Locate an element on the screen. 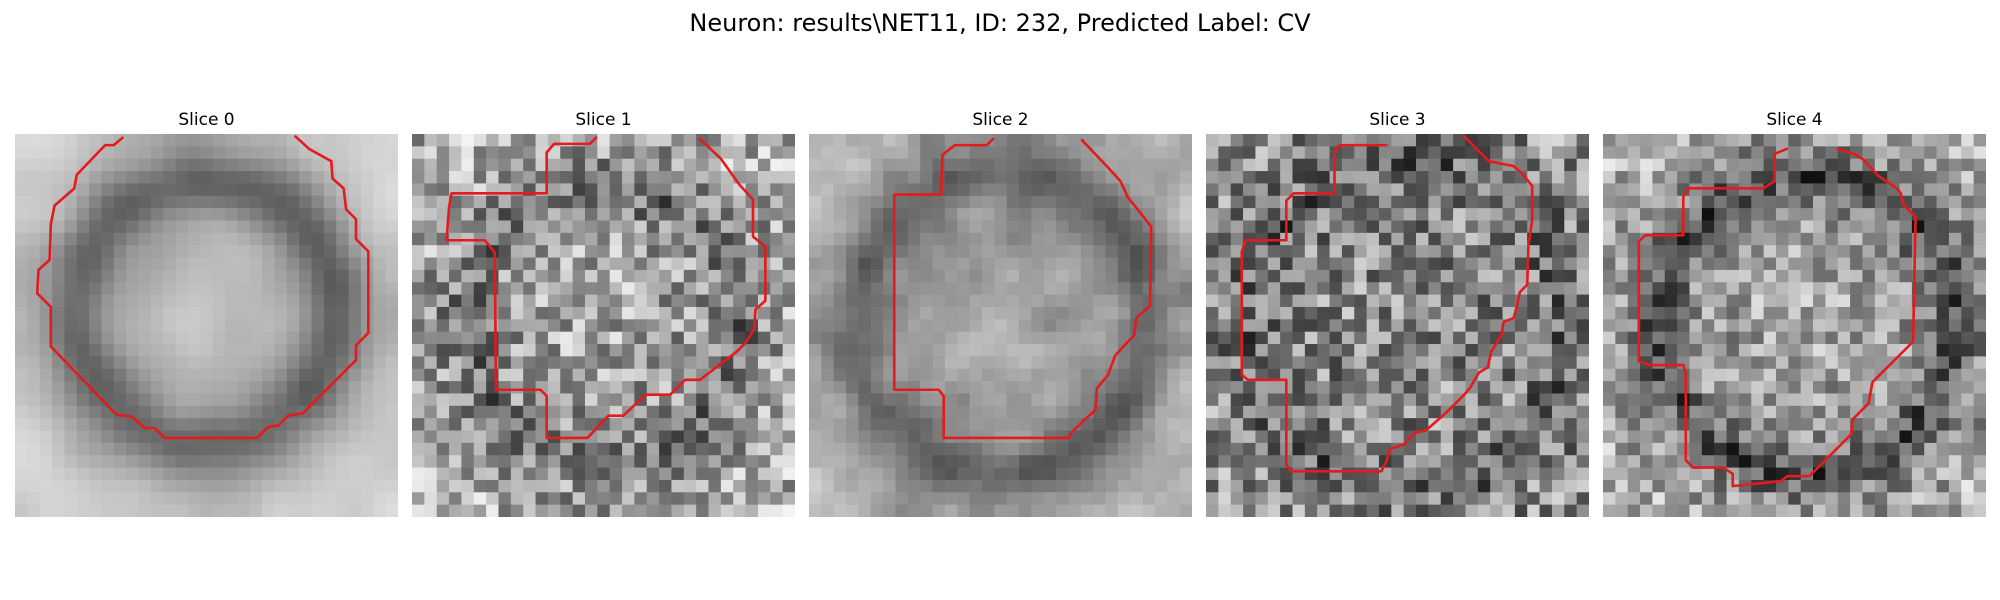 Image resolution: width=2000 pixels, height=600 pixels. slice-panel-0: Slice 0 is located at coordinates (206, 312).